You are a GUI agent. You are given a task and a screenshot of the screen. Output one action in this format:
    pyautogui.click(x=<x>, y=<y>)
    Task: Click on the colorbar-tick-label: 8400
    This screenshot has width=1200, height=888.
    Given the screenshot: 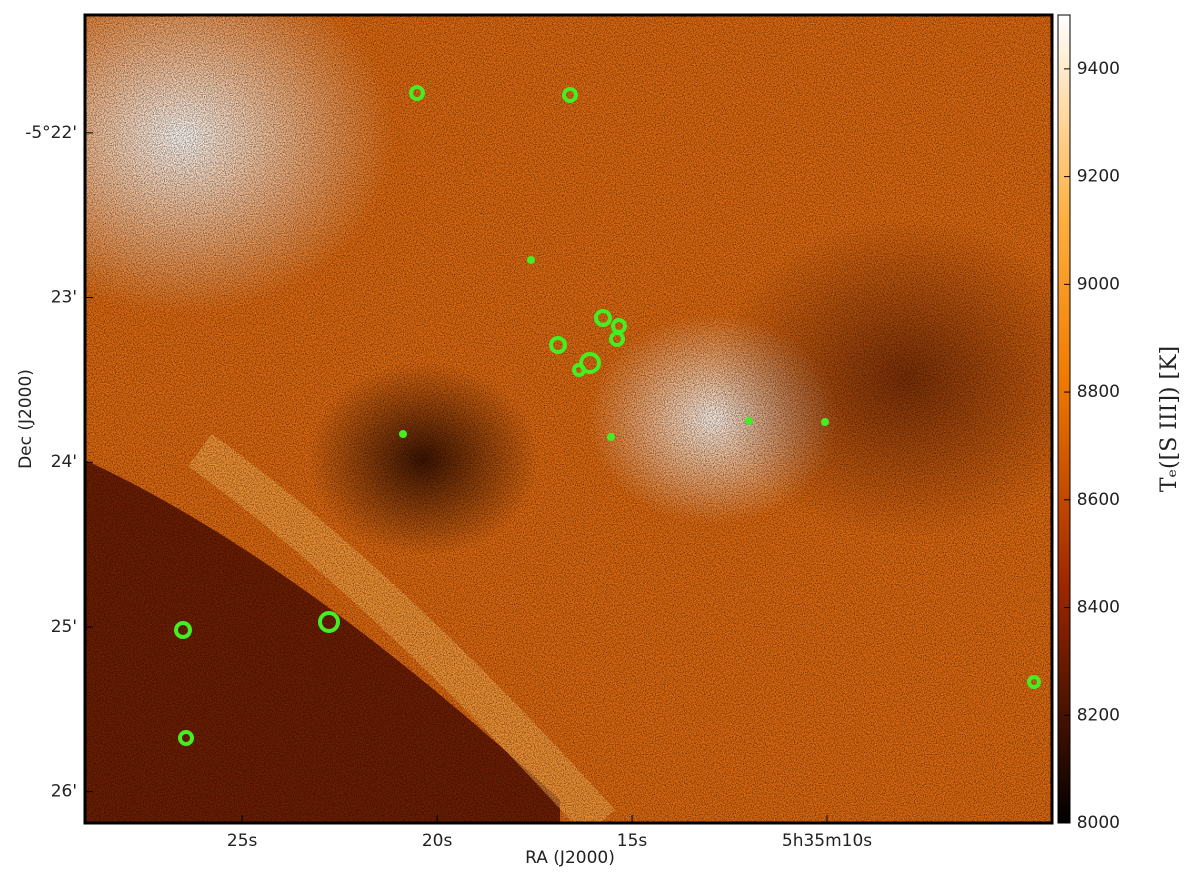 What is the action you would take?
    pyautogui.click(x=1098, y=608)
    